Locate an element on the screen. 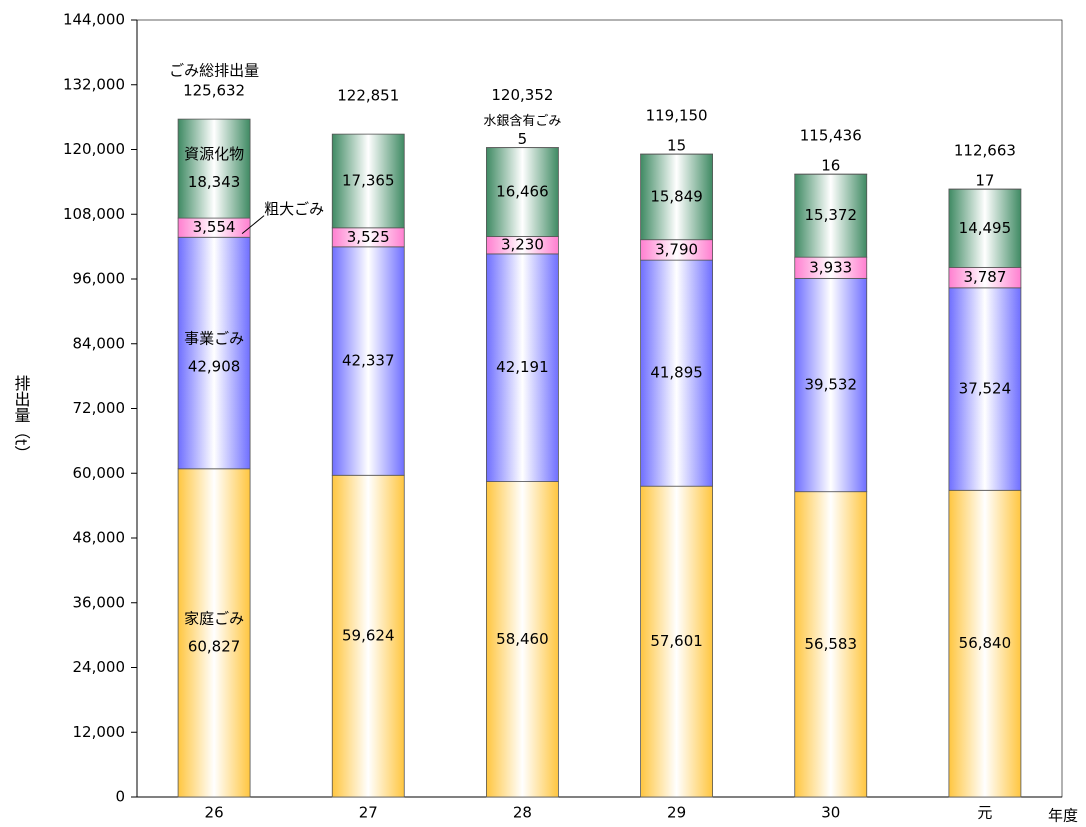 Image resolution: width=1086 pixels, height=827 pixels. value-label: 15 is located at coordinates (676, 146).